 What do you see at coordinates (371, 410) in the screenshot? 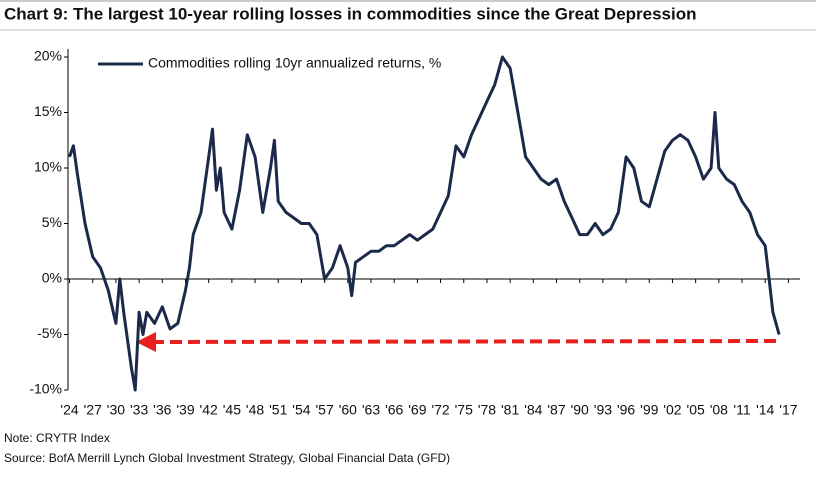
I see `x-tick-label: '63` at bounding box center [371, 410].